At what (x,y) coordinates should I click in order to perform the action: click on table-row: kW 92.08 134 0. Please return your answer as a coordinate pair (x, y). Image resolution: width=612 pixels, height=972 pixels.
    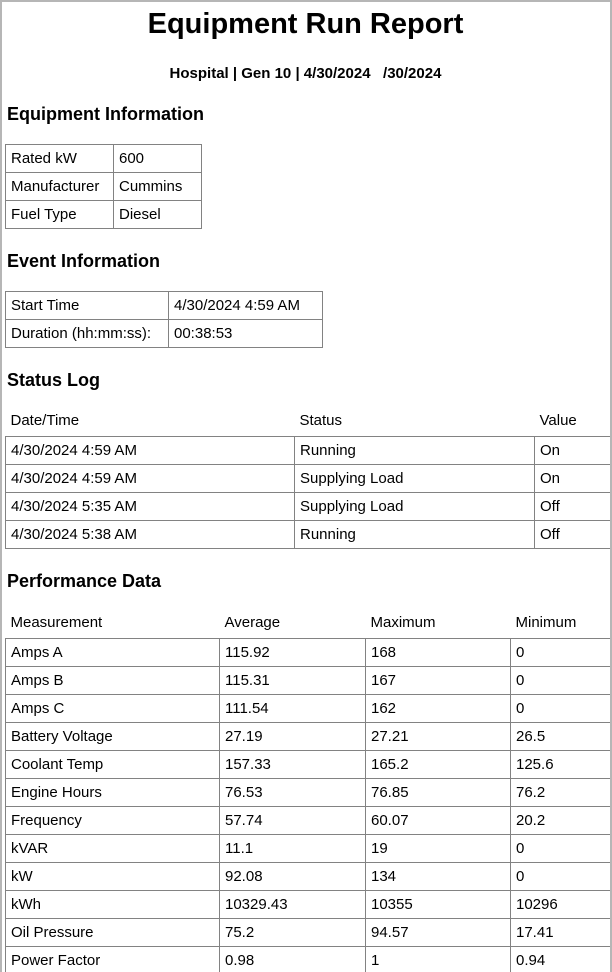
    Looking at the image, I should click on (307, 876).